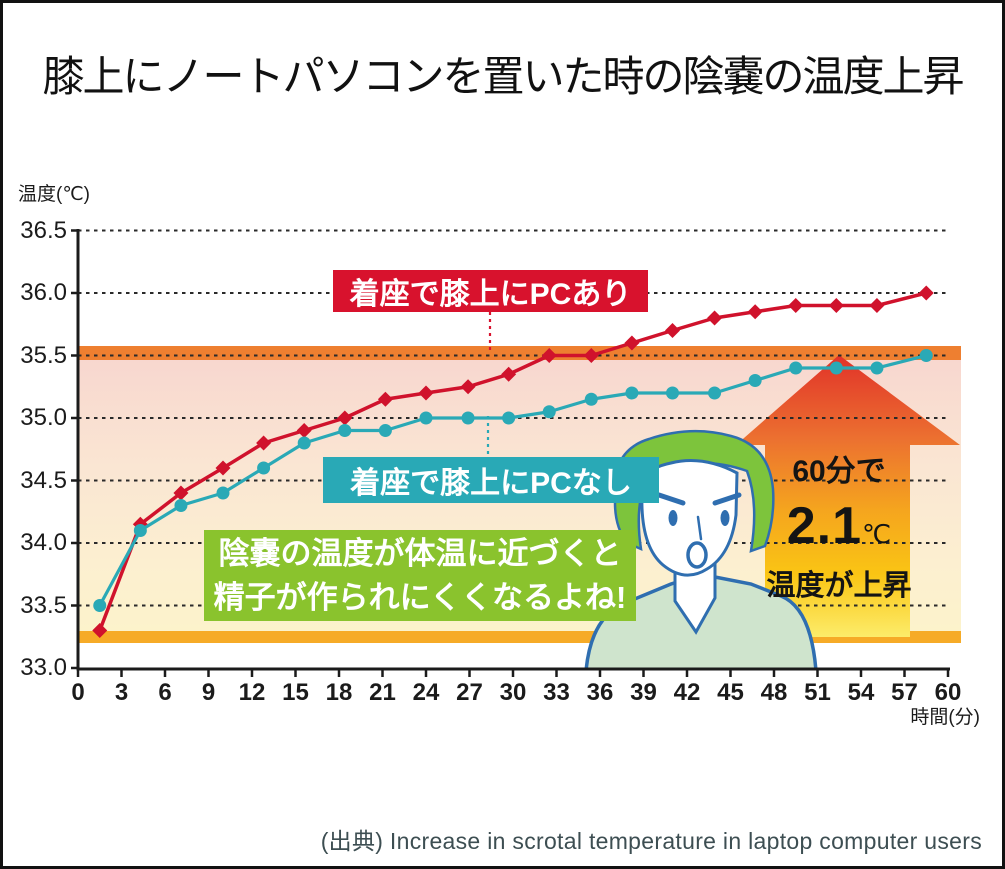 This screenshot has width=1005, height=869. I want to click on arrow-text-value-row: 2.1℃, so click(839, 526).